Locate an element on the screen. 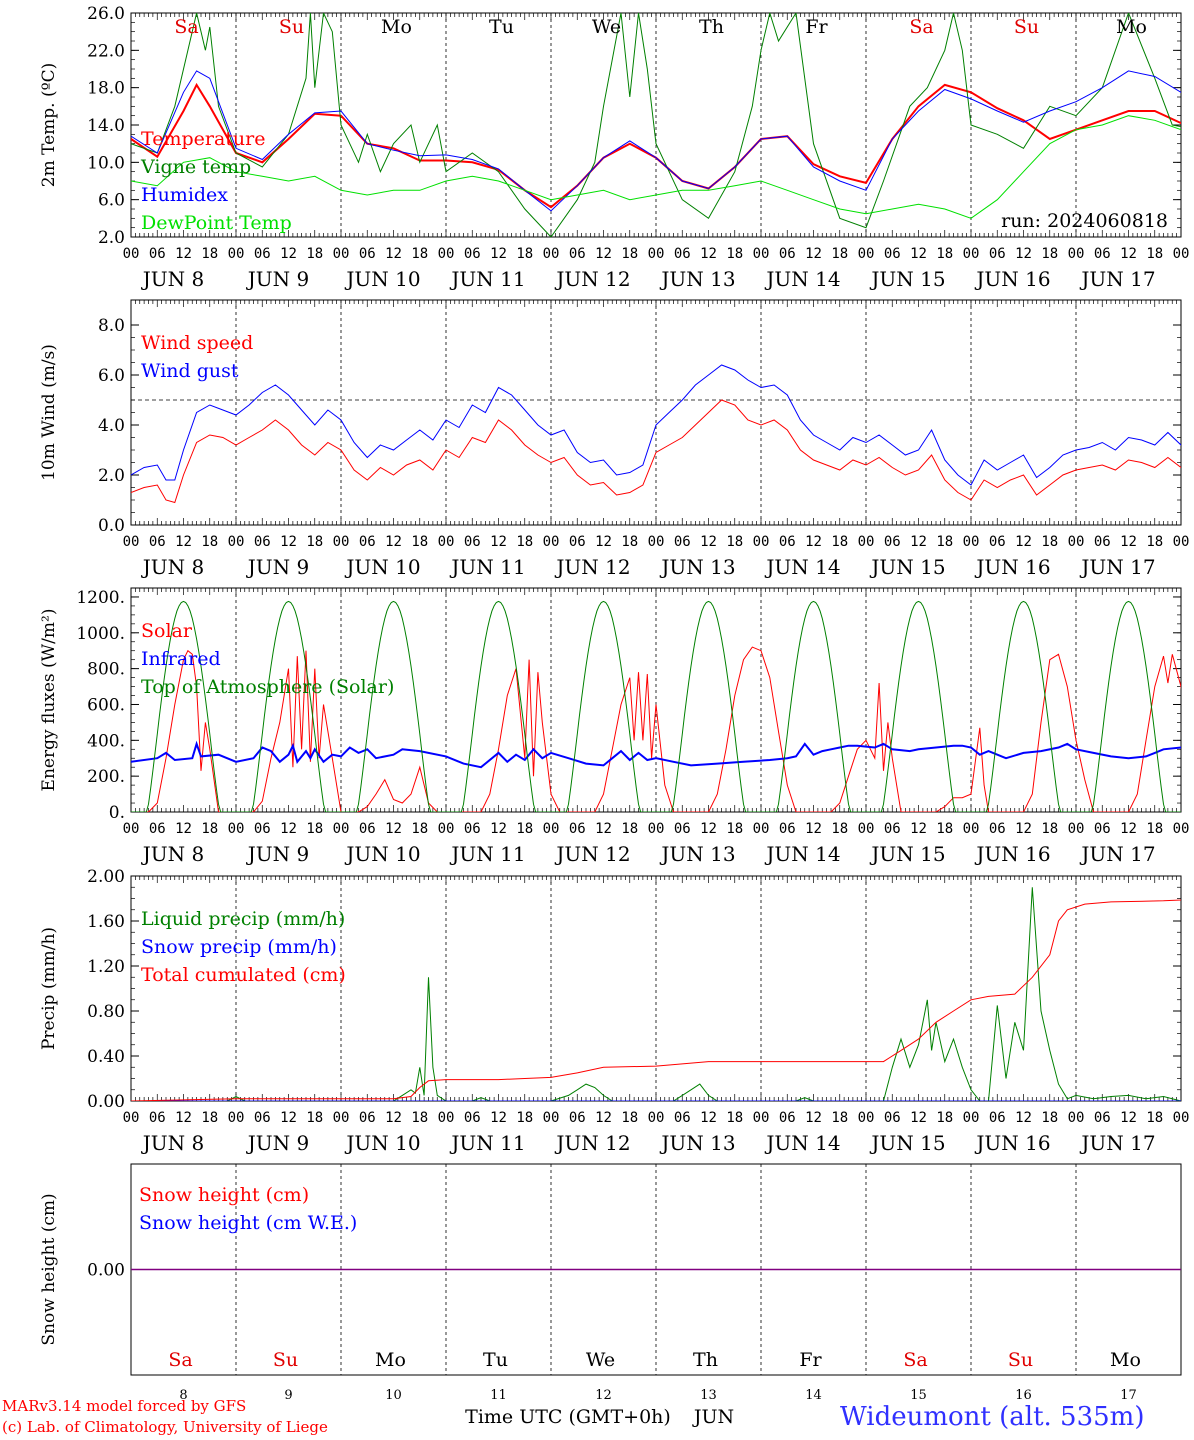 The image size is (1194, 1440). legend-entry: Snow precip (mm/h) is located at coordinates (239, 947).